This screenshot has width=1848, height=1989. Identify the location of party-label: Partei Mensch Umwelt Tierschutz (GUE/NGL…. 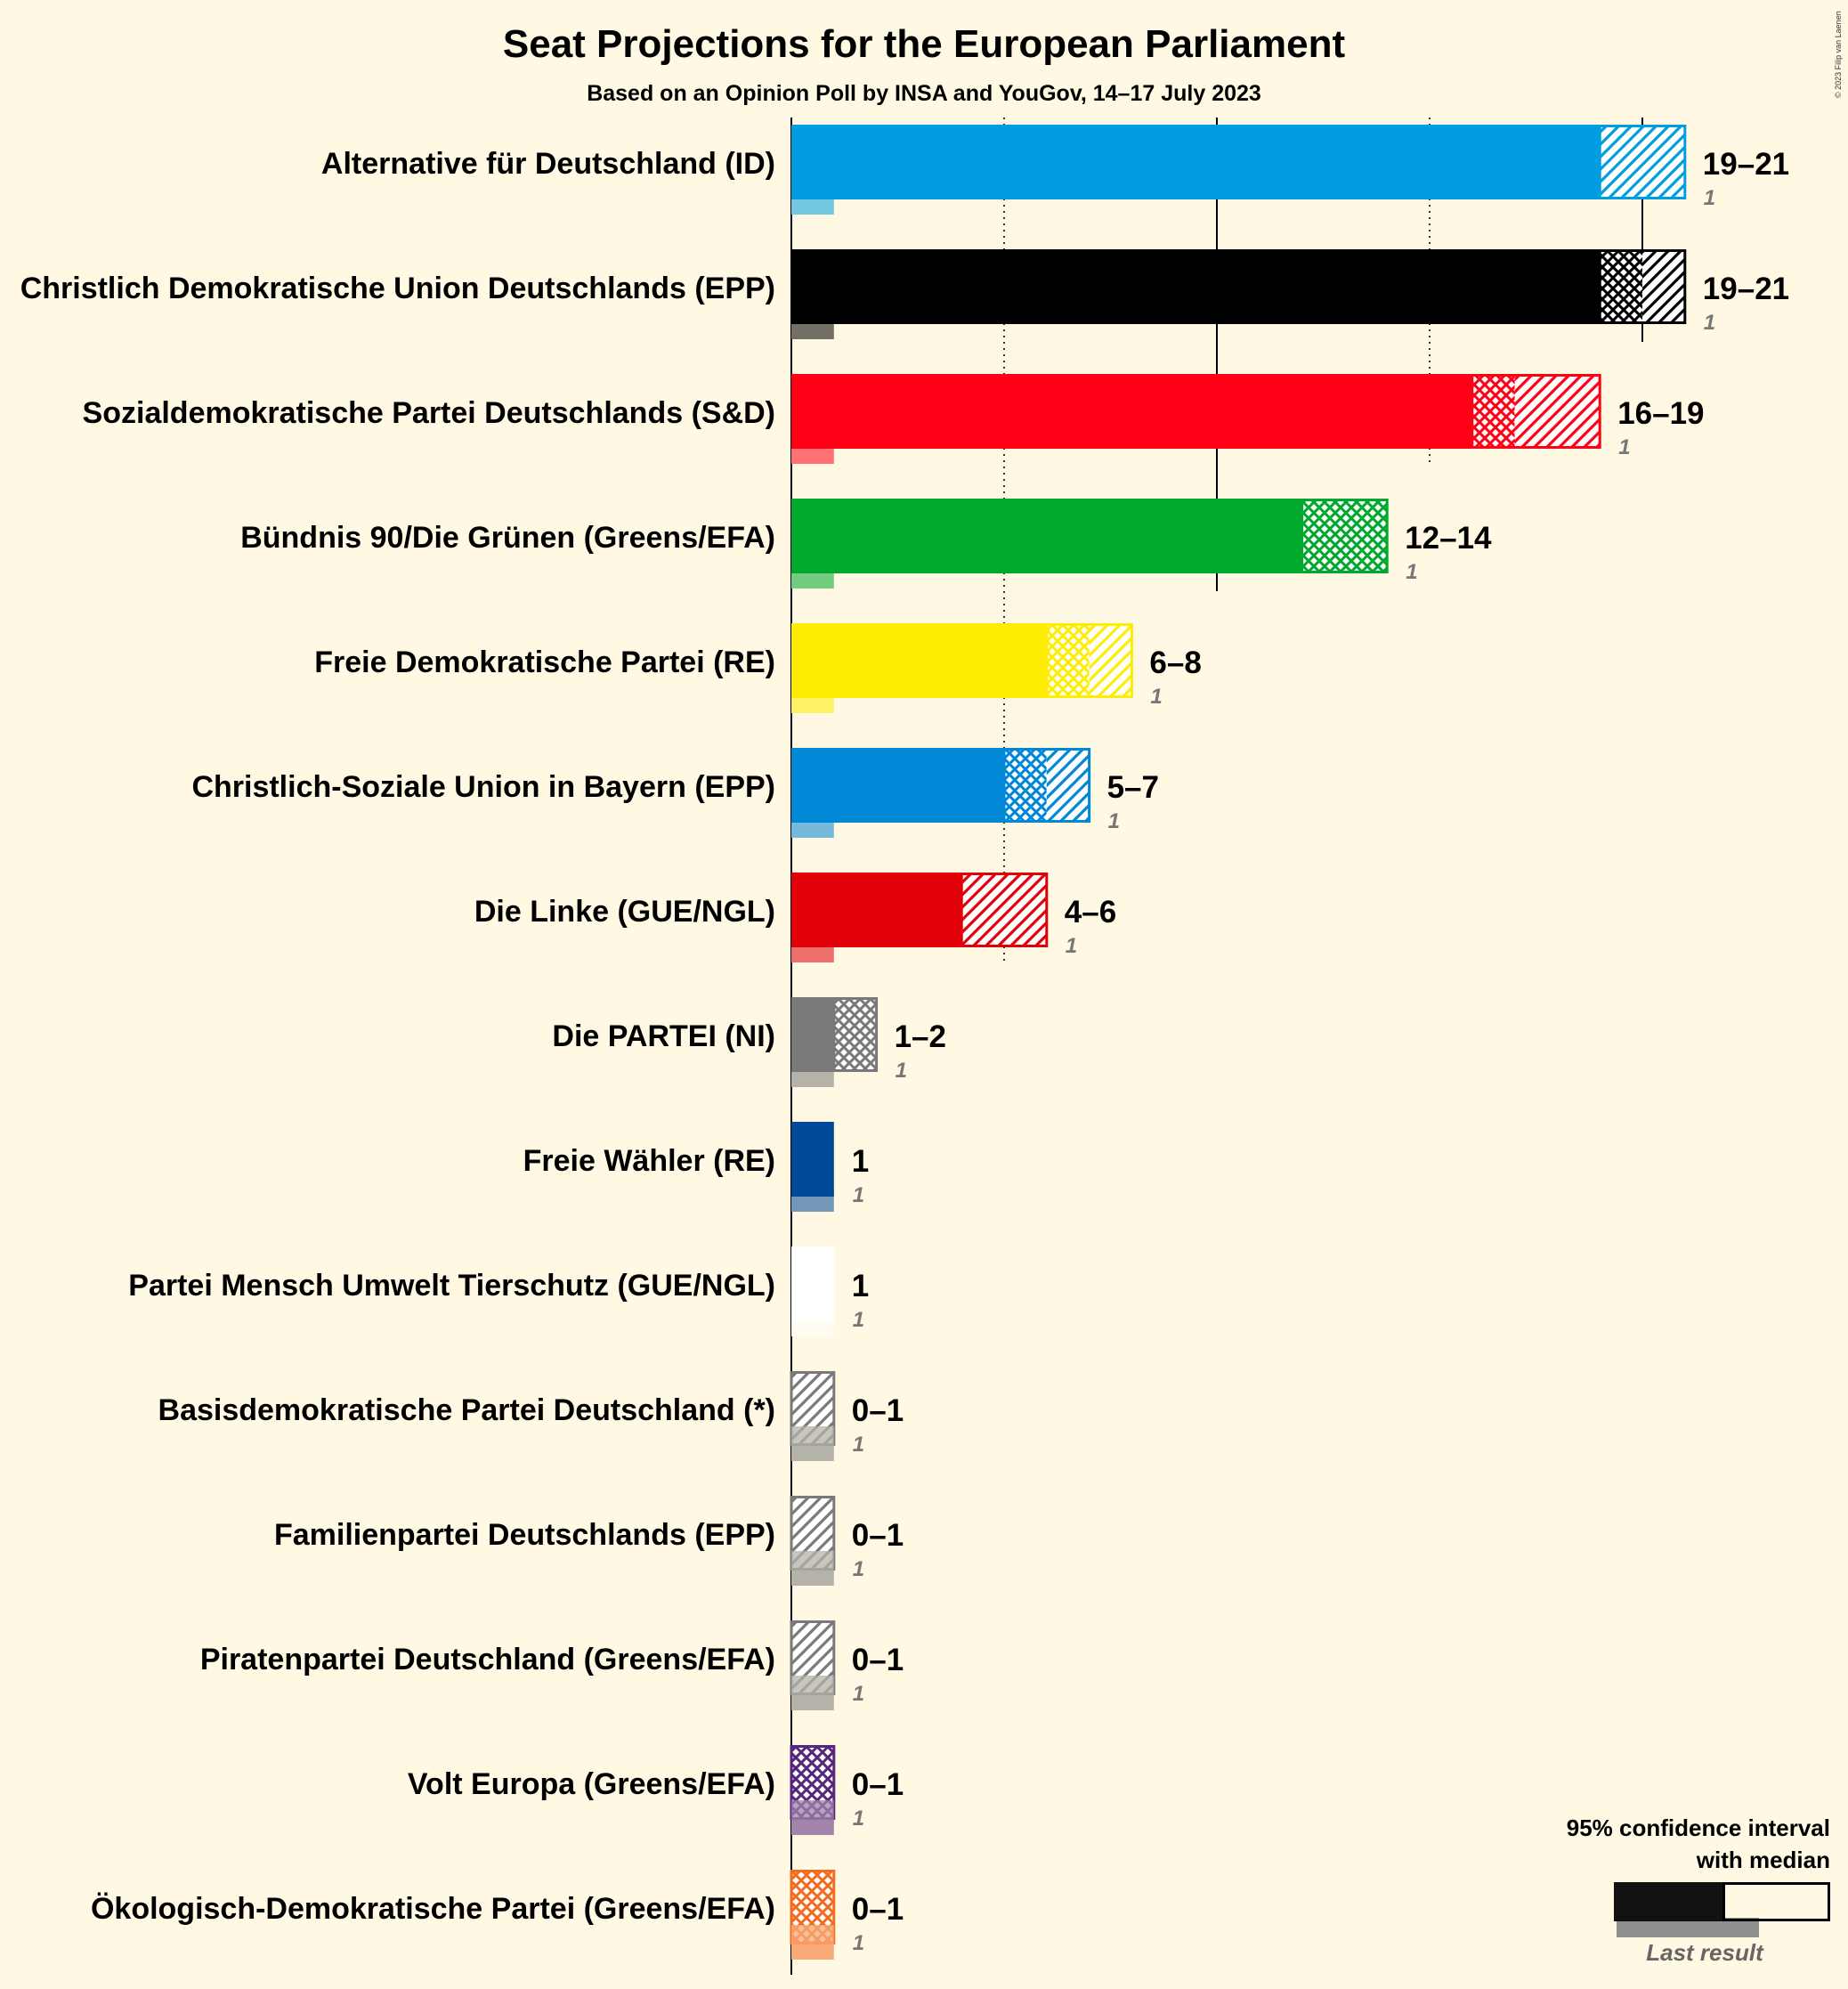
(451, 1286).